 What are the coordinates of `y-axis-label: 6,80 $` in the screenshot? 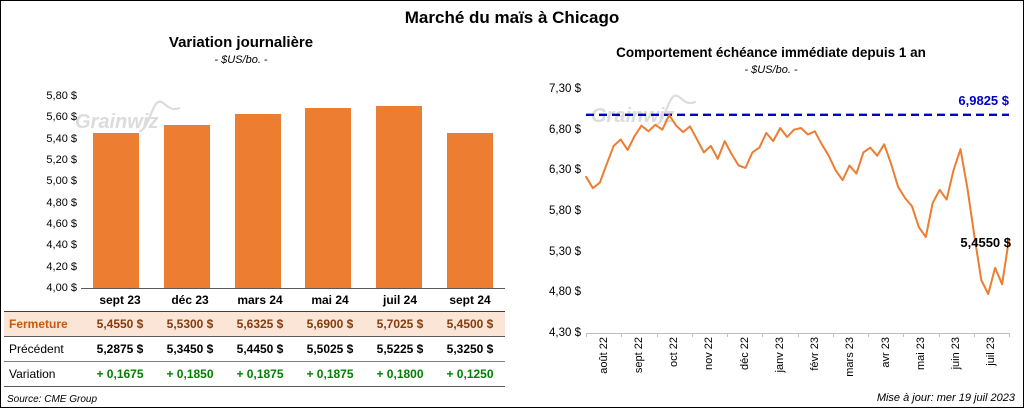 It's located at (565, 129).